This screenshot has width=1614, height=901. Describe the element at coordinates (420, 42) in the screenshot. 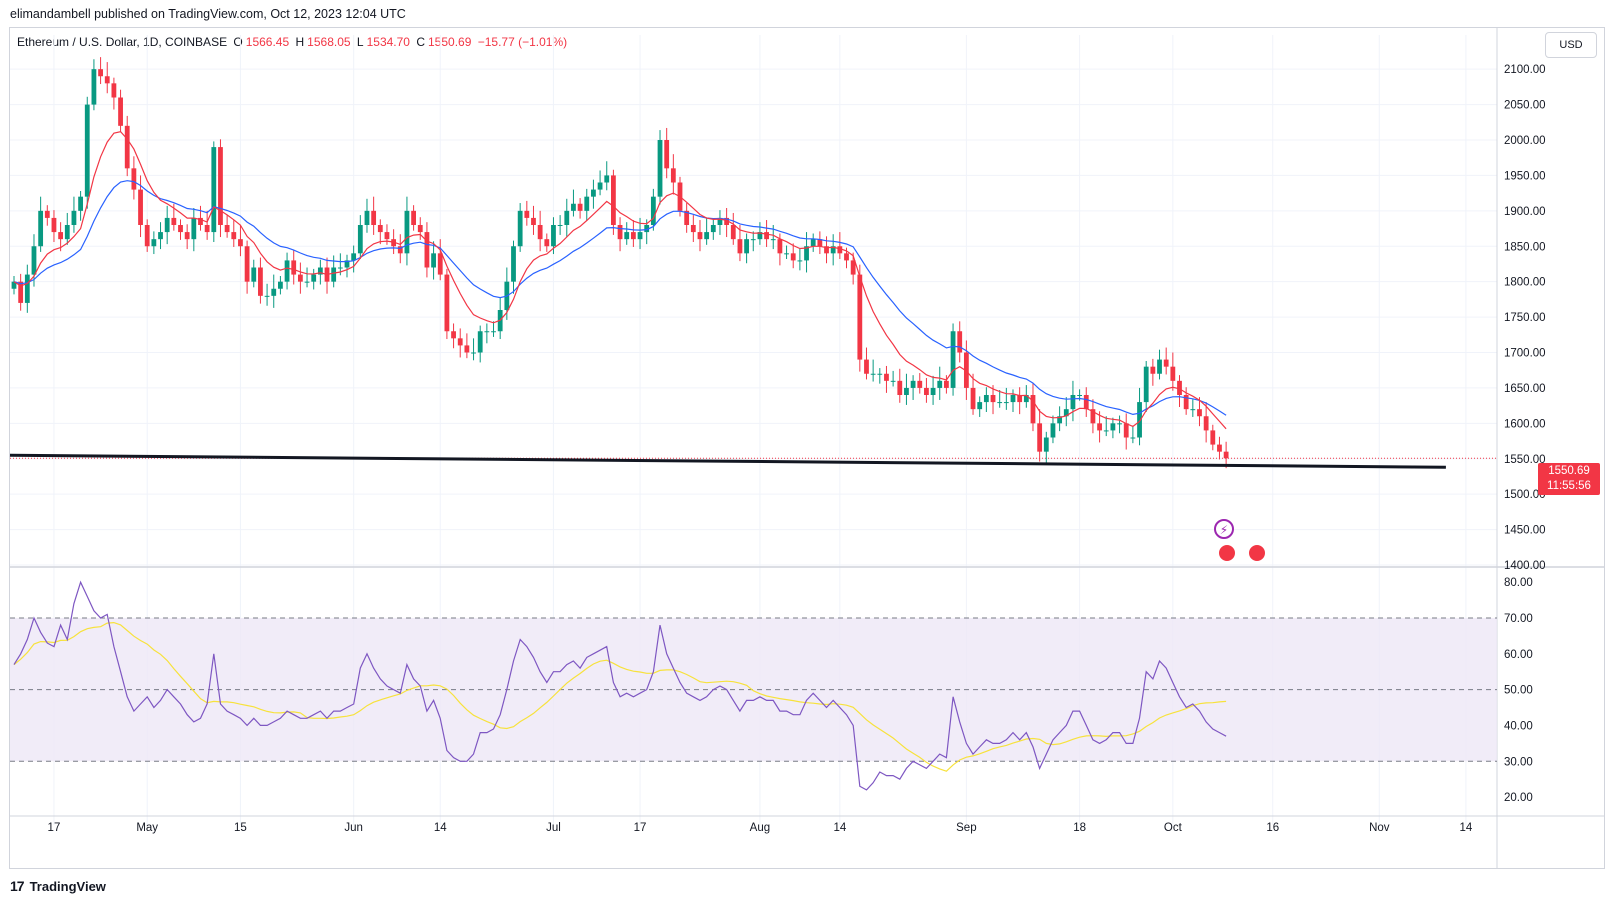

I see `close-label: C` at that location.